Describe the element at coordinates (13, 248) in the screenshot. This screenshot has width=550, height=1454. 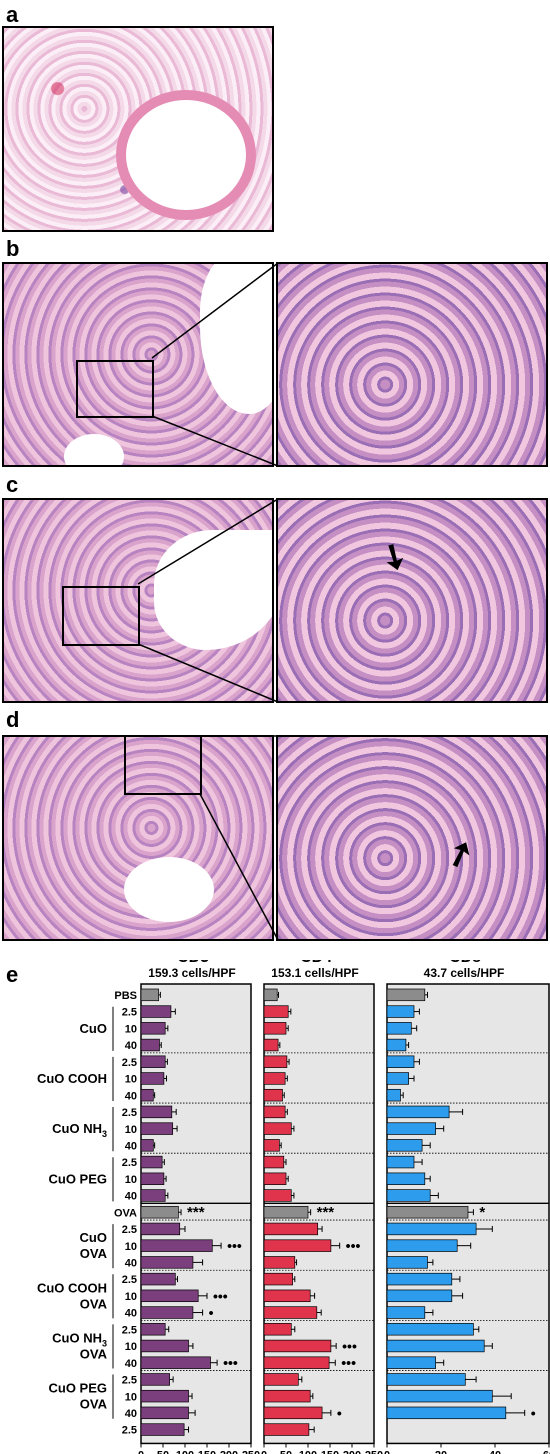
I see `panel-label-b: b` at that location.